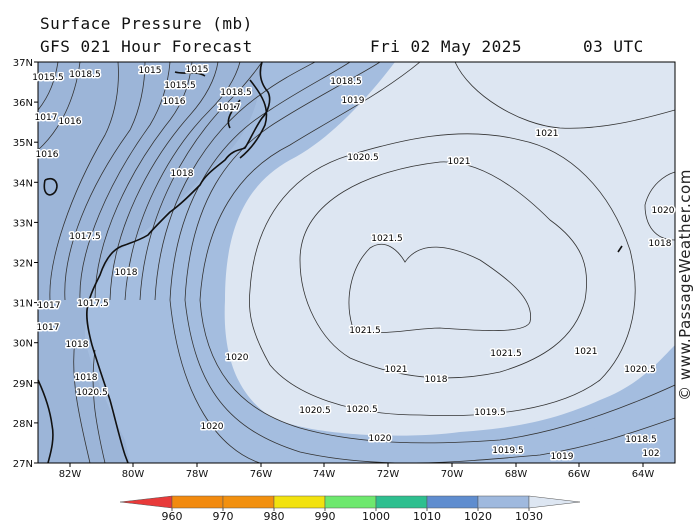  I want to click on band-low-southeast, so click(587, 431).